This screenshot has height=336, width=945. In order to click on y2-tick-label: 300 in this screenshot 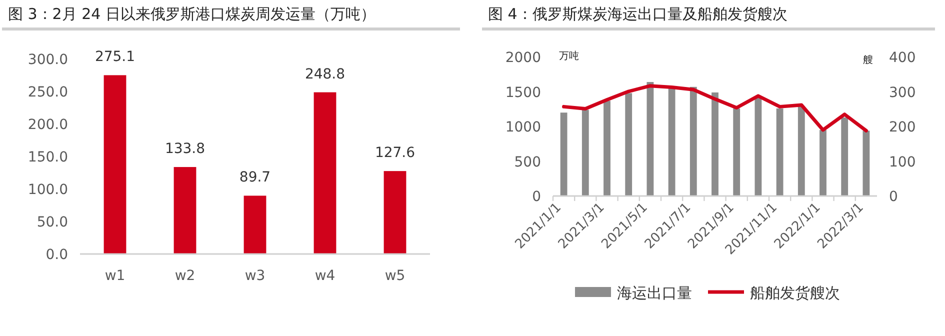, I will do `click(902, 92)`.